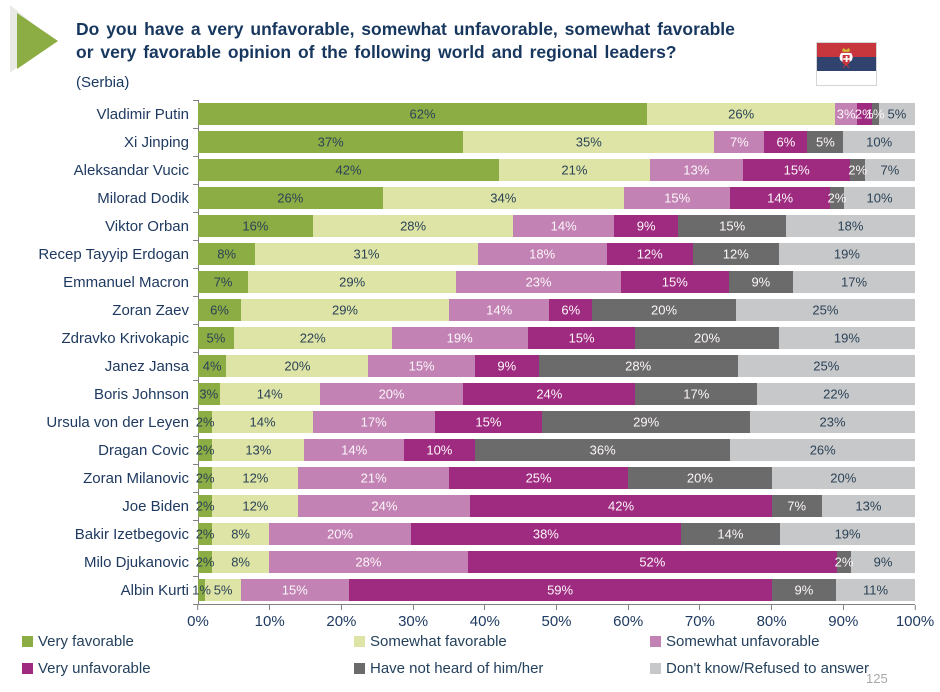  Describe the element at coordinates (227, 254) in the screenshot. I see `bar-segment: 8%` at that location.